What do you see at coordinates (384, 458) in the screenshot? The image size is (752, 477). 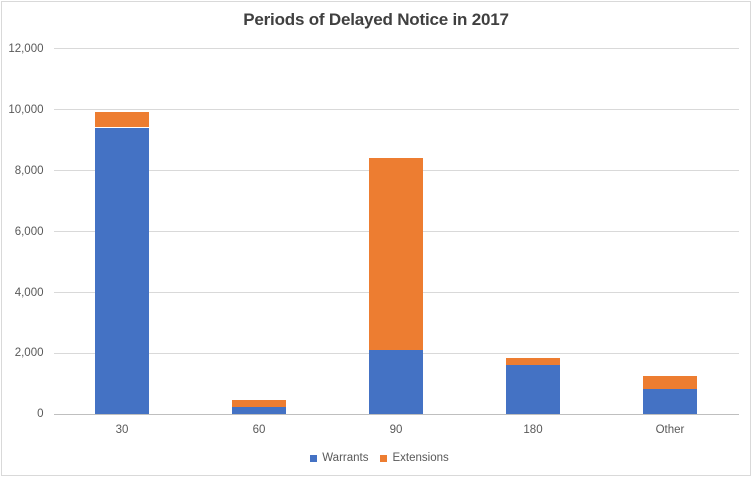 I see `legend-swatch-extensions` at bounding box center [384, 458].